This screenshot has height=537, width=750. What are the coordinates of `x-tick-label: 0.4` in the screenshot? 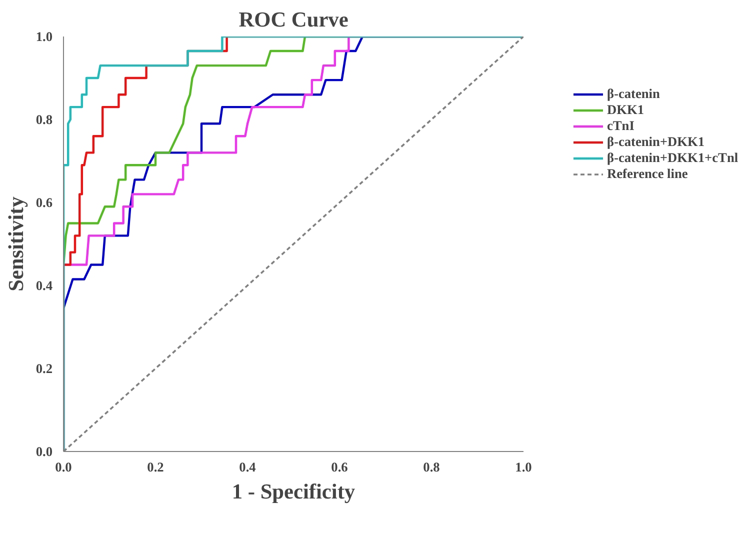 It's located at (247, 467).